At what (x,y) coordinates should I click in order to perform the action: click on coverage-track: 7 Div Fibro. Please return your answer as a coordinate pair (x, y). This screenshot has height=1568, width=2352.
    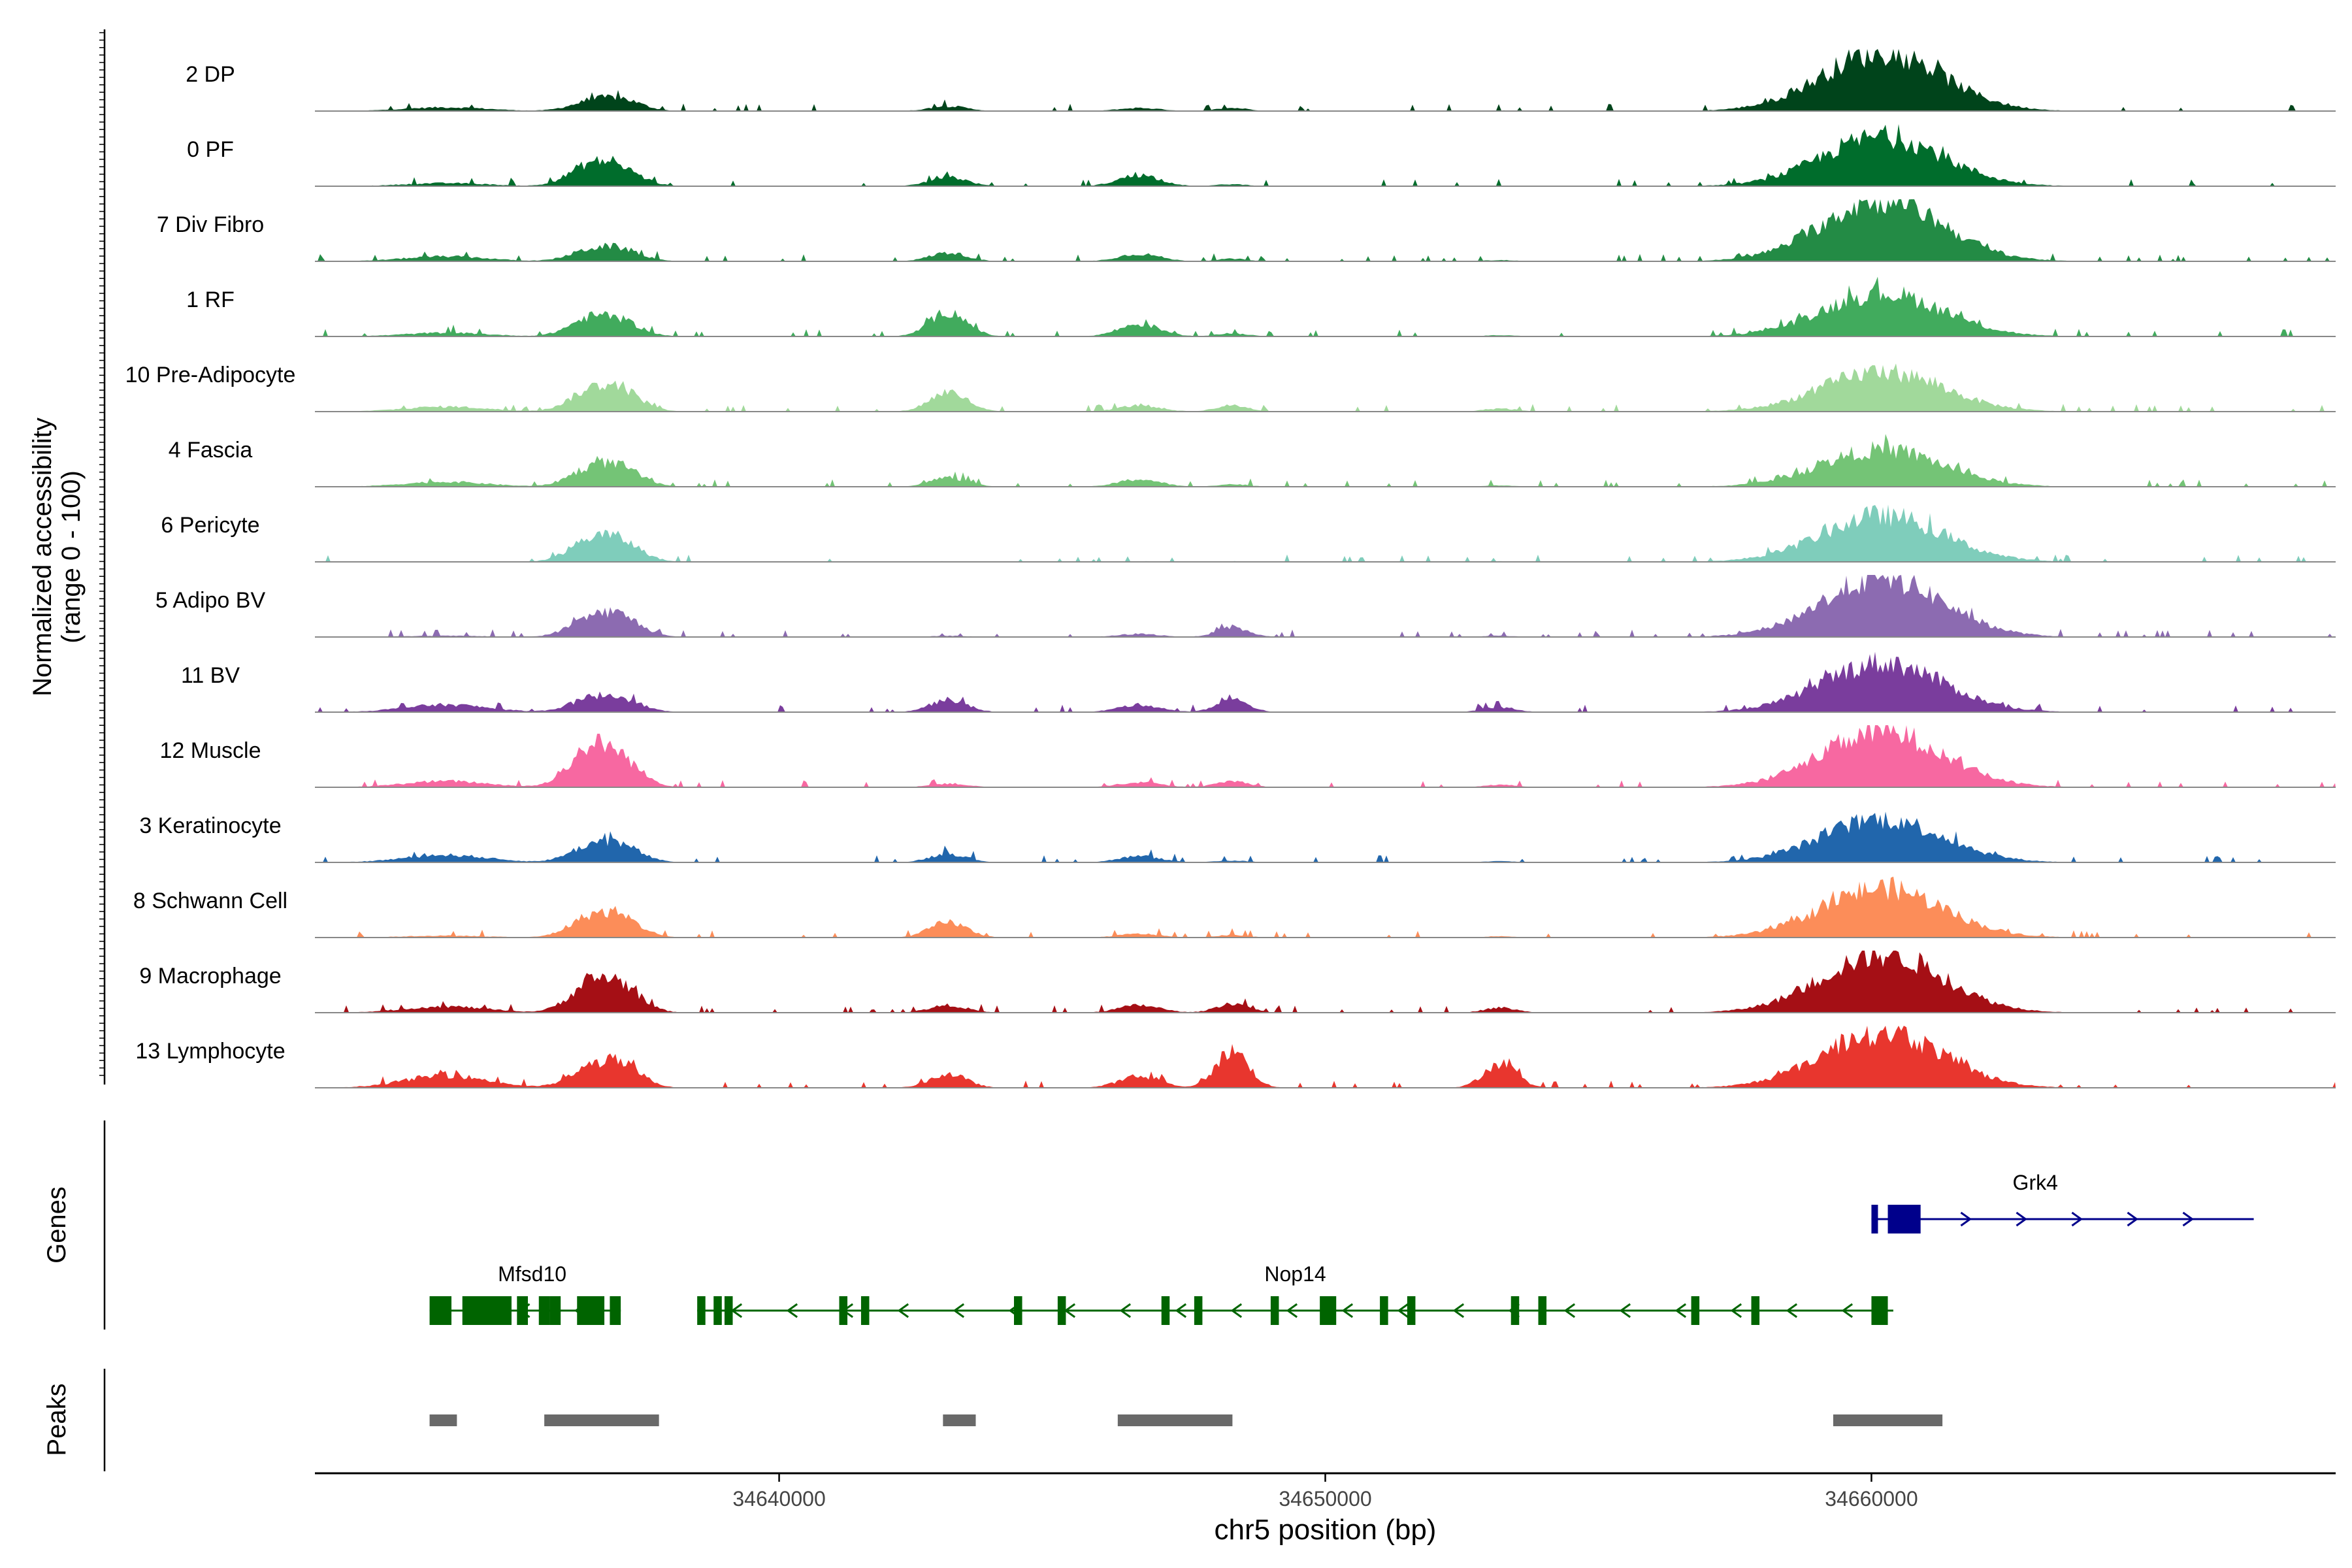
    Looking at the image, I should click on (1246, 230).